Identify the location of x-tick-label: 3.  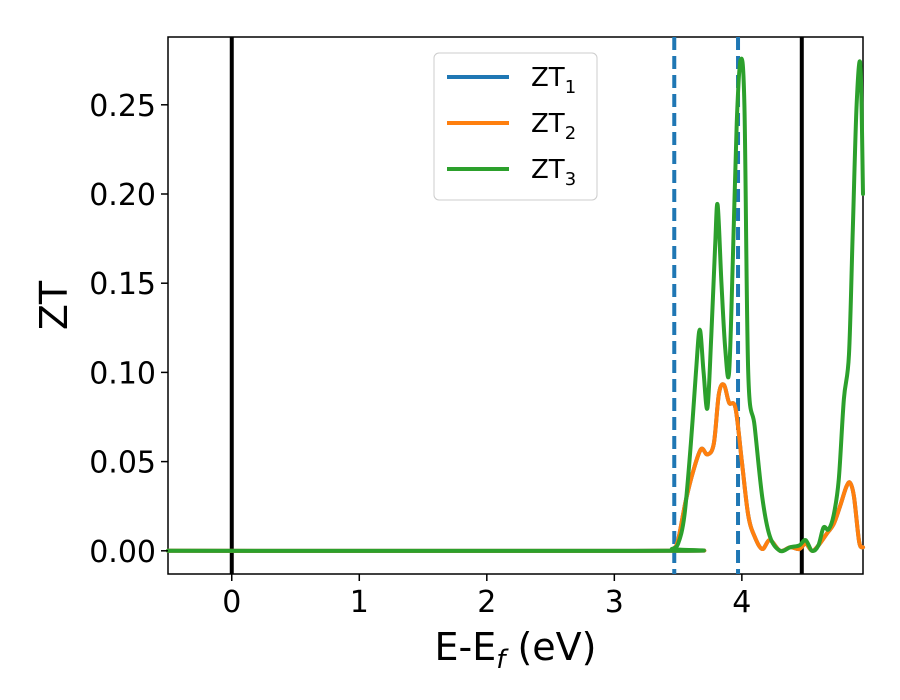
(614, 602).